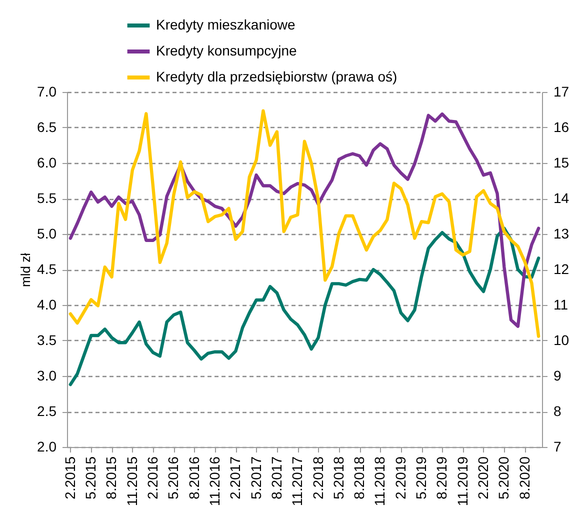  What do you see at coordinates (152, 478) in the screenshot?
I see `x-tick-label: 2.2016` at bounding box center [152, 478].